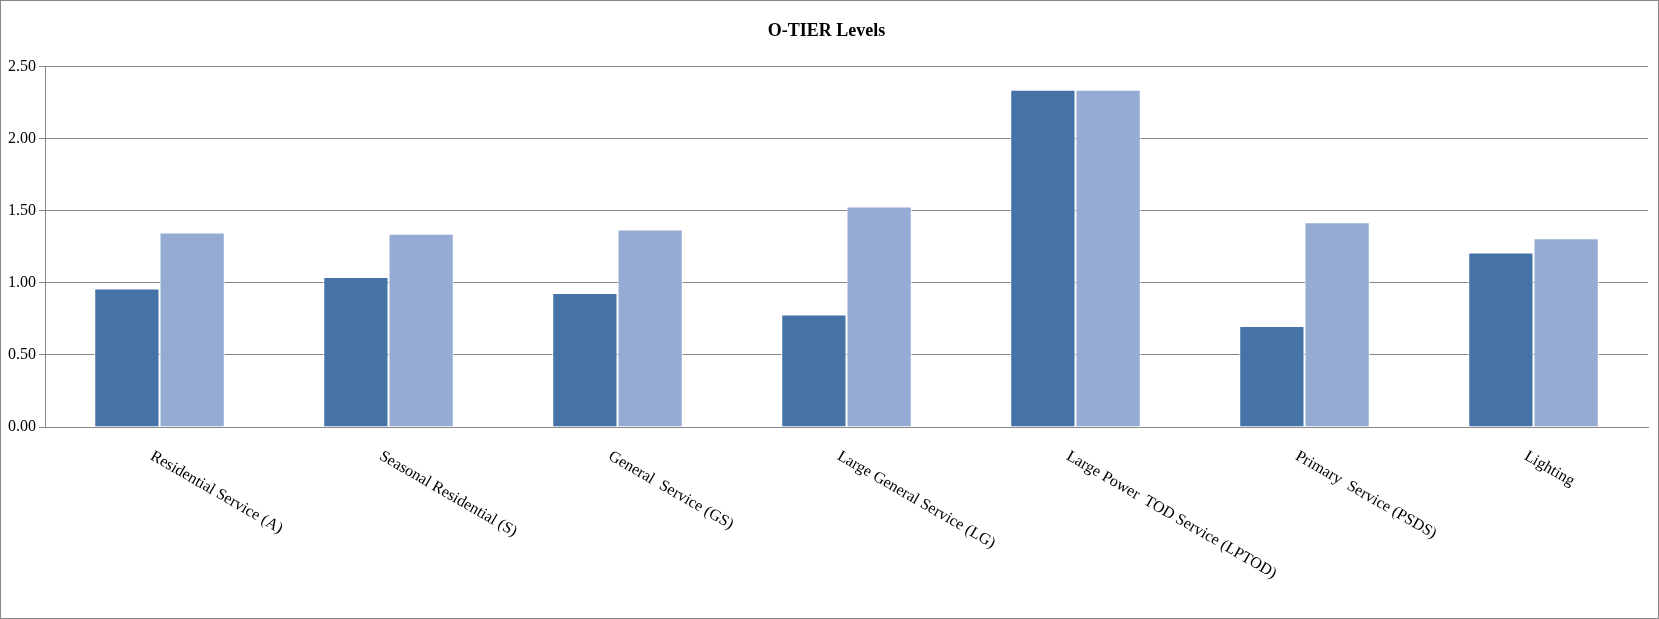 The height and width of the screenshot is (619, 1659). I want to click on y-tick-label: 2.50, so click(22, 65).